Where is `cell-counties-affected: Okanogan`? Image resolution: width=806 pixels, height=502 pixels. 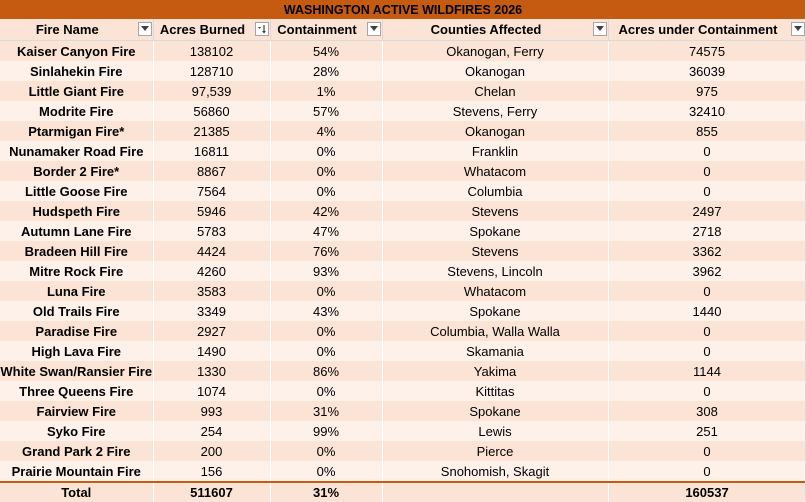 cell-counties-affected: Okanogan is located at coordinates (495, 131).